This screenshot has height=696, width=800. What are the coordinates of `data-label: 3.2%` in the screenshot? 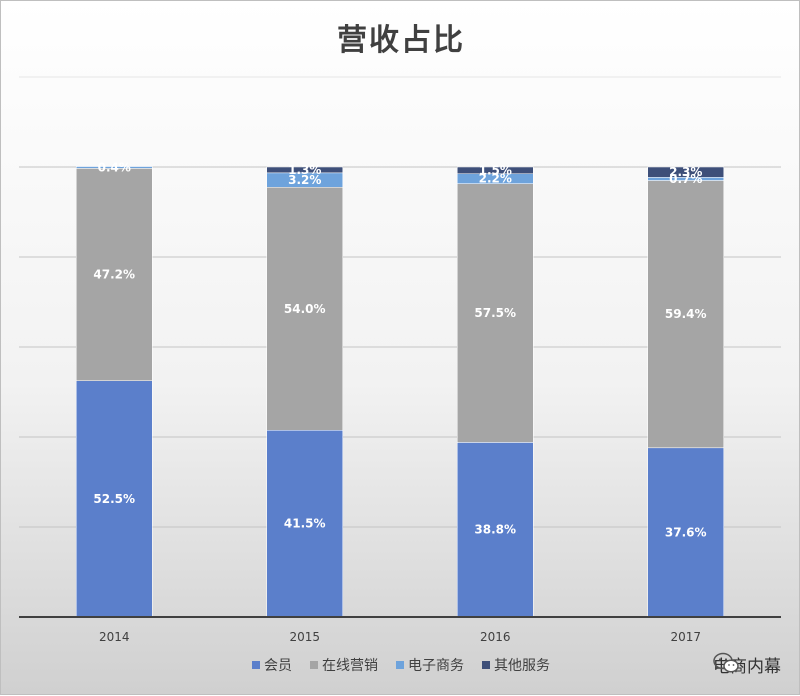 It's located at (304, 180).